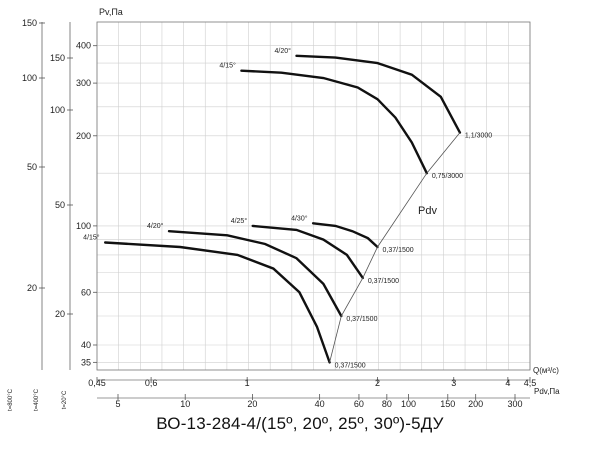 The image size is (600, 458). Describe the element at coordinates (247, 383) in the screenshot. I see `q-tick-label: 1` at that location.